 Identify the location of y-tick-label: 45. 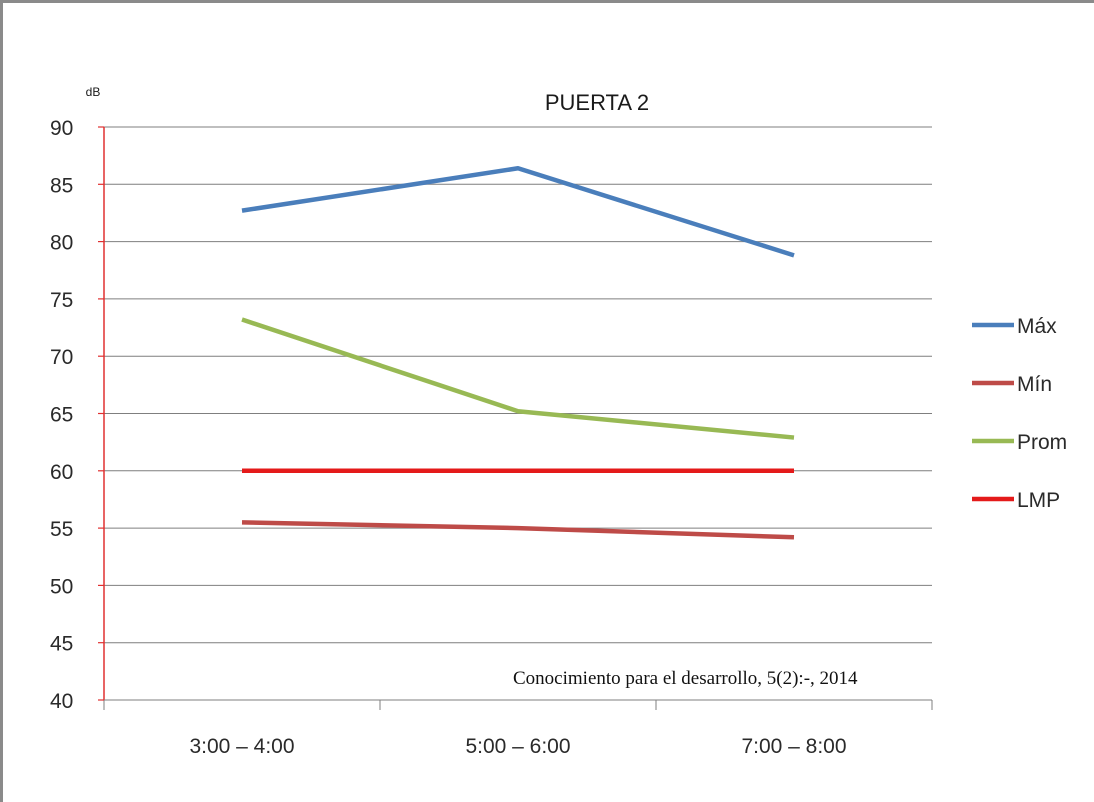
(61, 644).